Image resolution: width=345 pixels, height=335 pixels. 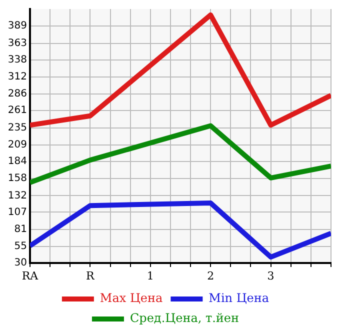 I want to click on legend-label: Max Цена, so click(x=131, y=298).